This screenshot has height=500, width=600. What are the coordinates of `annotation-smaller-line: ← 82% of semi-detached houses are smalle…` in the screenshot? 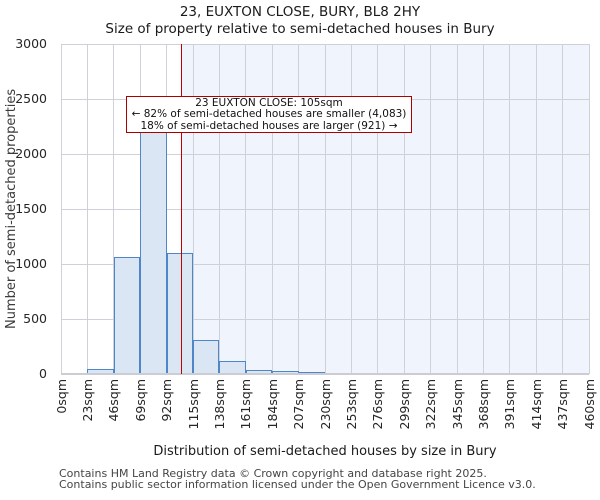 It's located at (269, 114).